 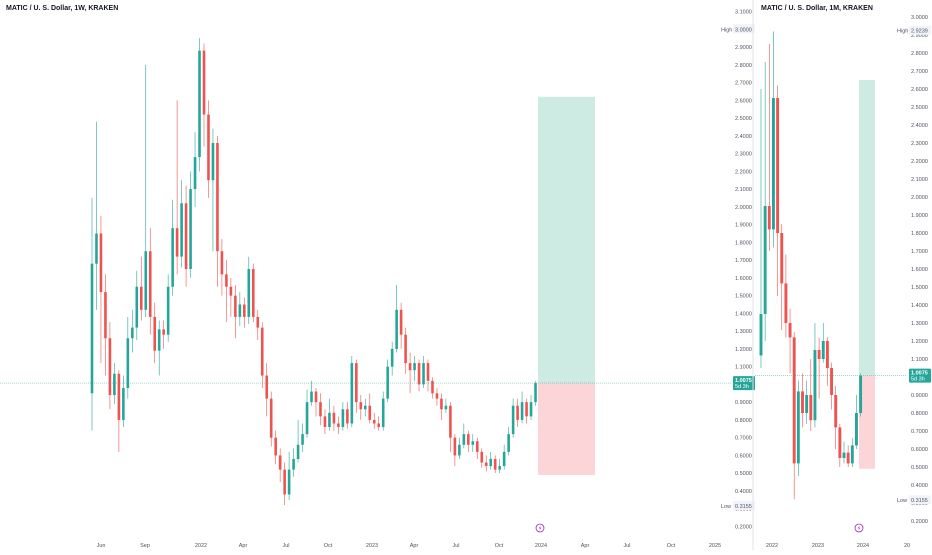 What do you see at coordinates (919, 54) in the screenshot?
I see `y-tick-label: 2.8000` at bounding box center [919, 54].